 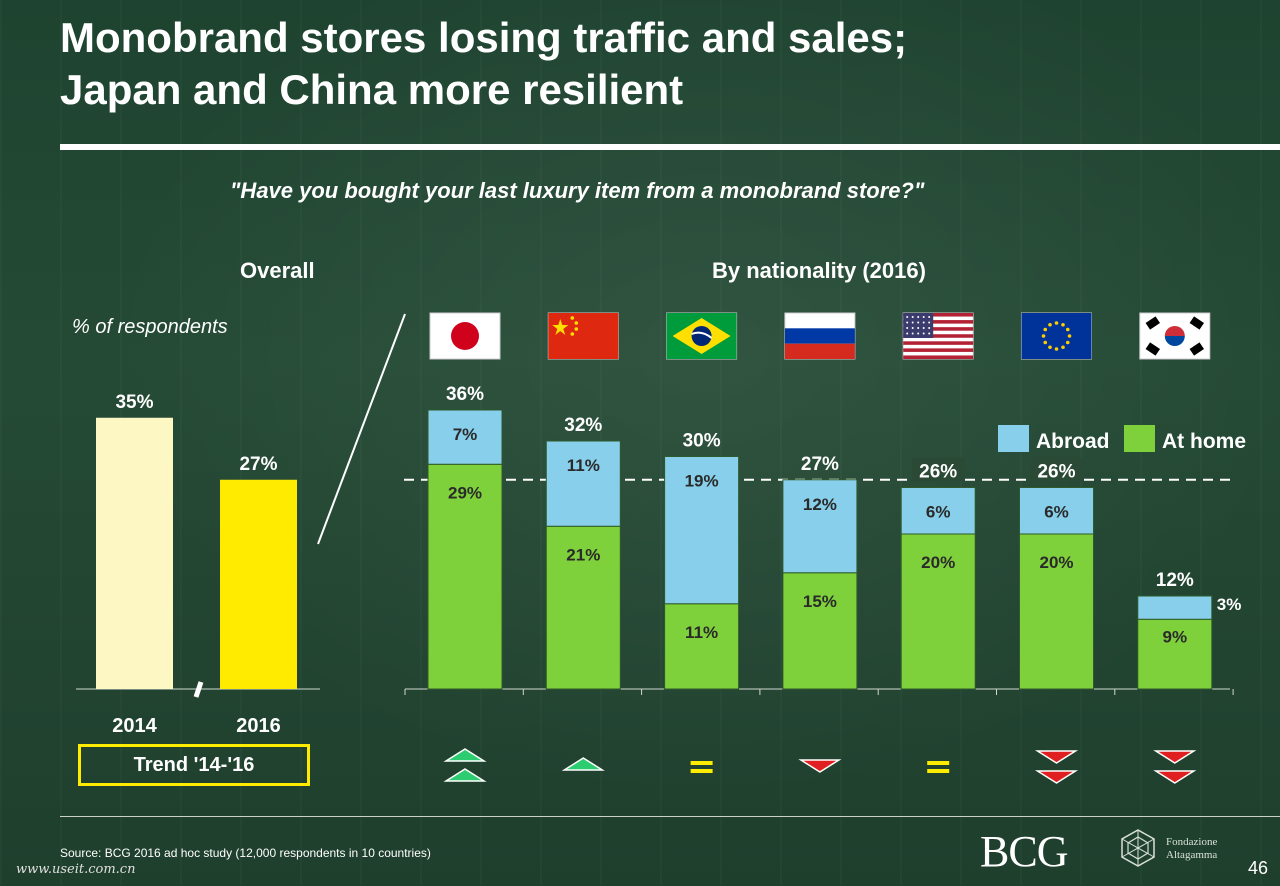 I want to click on legend-swatch-abroad, so click(x=1013, y=438).